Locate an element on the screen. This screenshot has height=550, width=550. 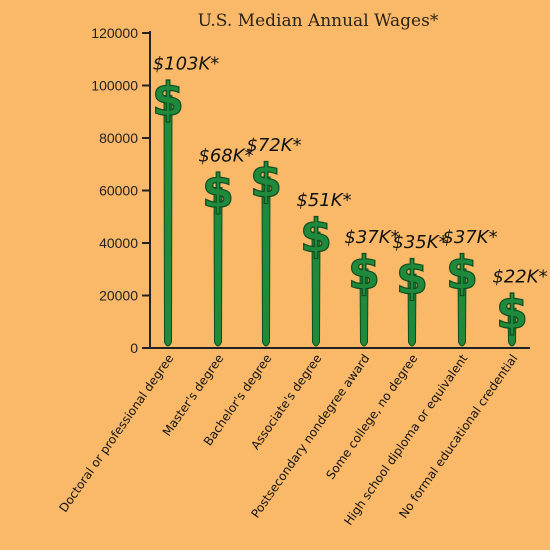
y-tick-label: 80000 is located at coordinates (118, 138).